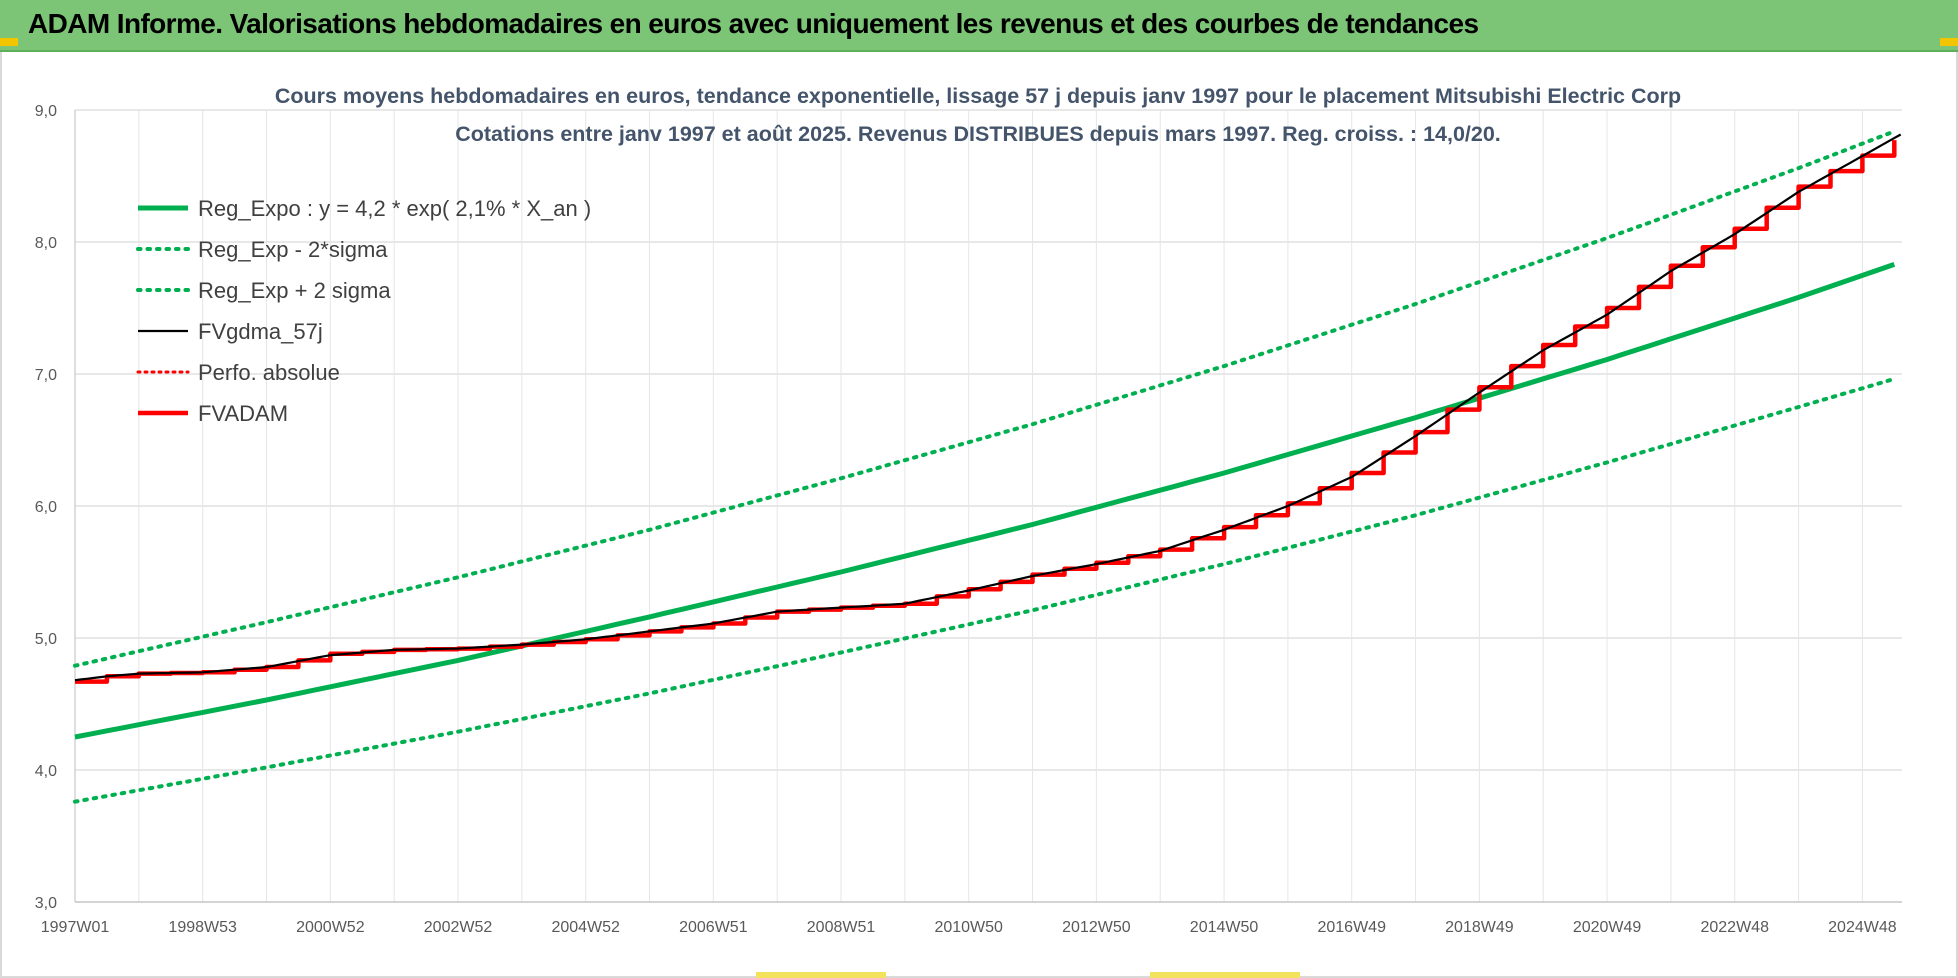 The image size is (1958, 978). What do you see at coordinates (394, 208) in the screenshot?
I see `legend-entry: Reg_Expo : y = 4,2 * exp( 2,1% * X_an )` at bounding box center [394, 208].